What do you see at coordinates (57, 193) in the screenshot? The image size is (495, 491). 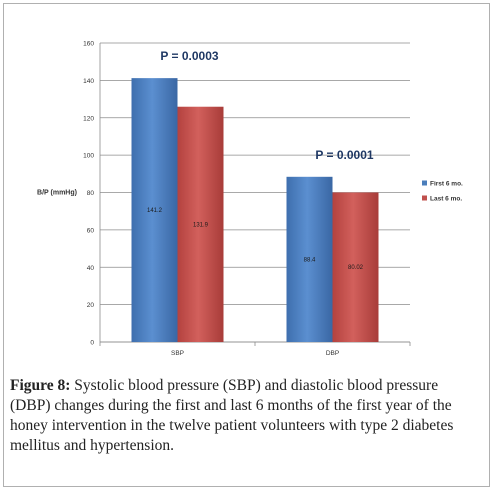 I see `y-axis-label: B/P (mmHg)` at bounding box center [57, 193].